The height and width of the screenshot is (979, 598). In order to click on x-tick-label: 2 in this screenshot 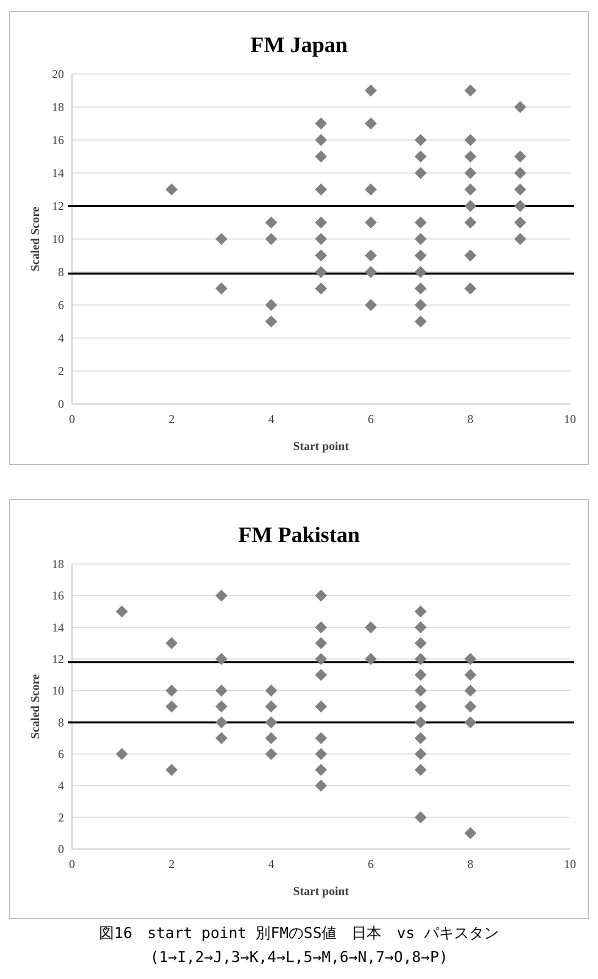, I will do `click(171, 419)`.